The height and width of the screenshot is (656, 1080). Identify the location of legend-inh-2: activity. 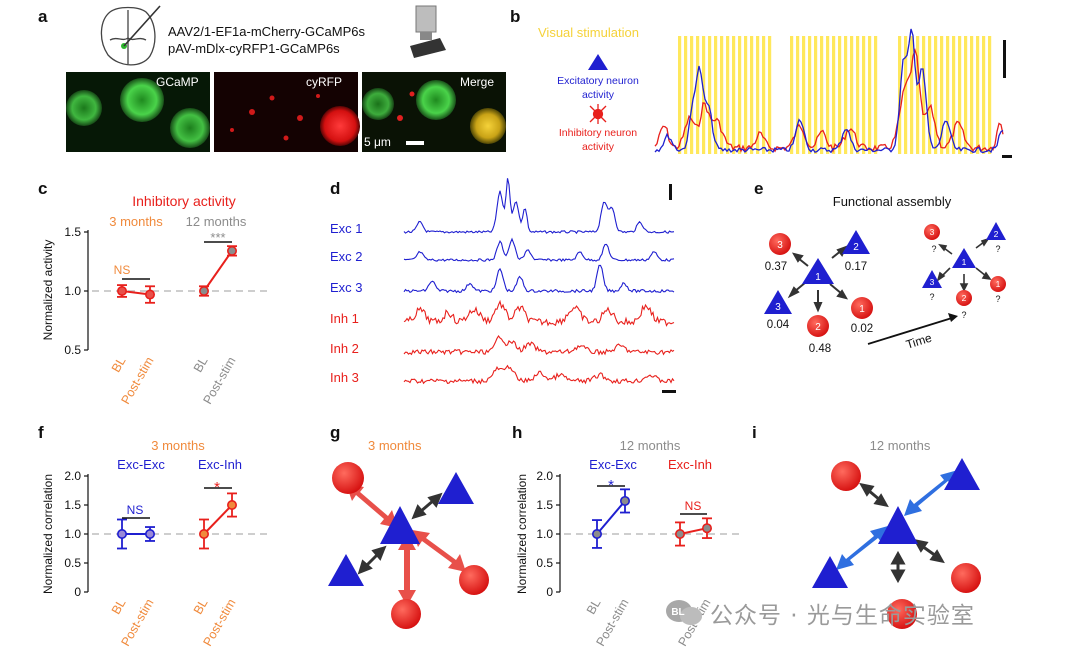
(598, 147).